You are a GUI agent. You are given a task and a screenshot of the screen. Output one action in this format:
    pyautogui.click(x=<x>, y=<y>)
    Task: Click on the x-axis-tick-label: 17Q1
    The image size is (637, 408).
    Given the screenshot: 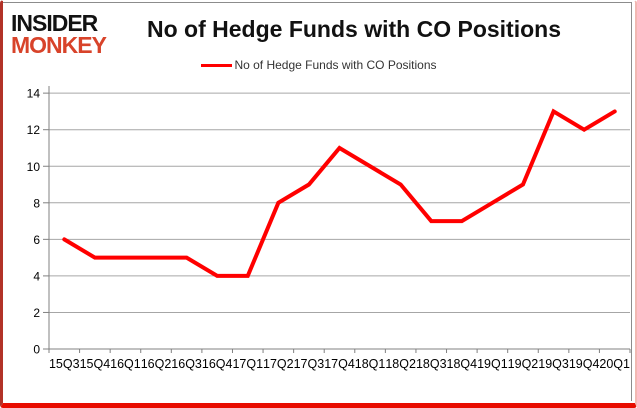 What is the action you would take?
    pyautogui.click(x=247, y=364)
    